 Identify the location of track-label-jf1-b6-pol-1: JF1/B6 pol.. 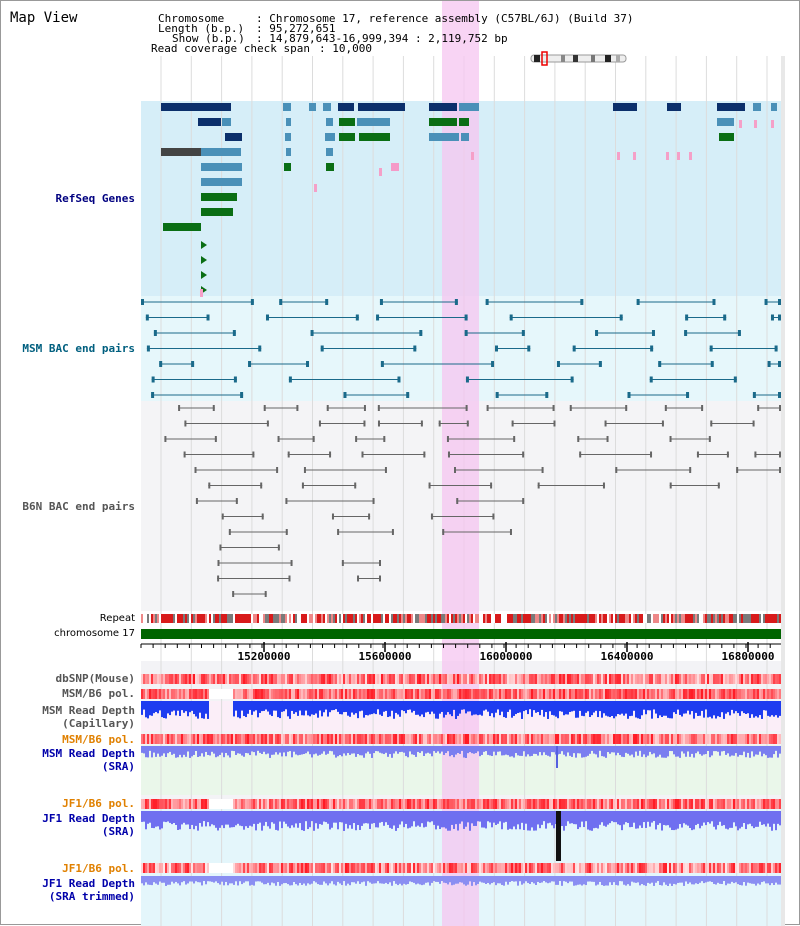
(98, 803).